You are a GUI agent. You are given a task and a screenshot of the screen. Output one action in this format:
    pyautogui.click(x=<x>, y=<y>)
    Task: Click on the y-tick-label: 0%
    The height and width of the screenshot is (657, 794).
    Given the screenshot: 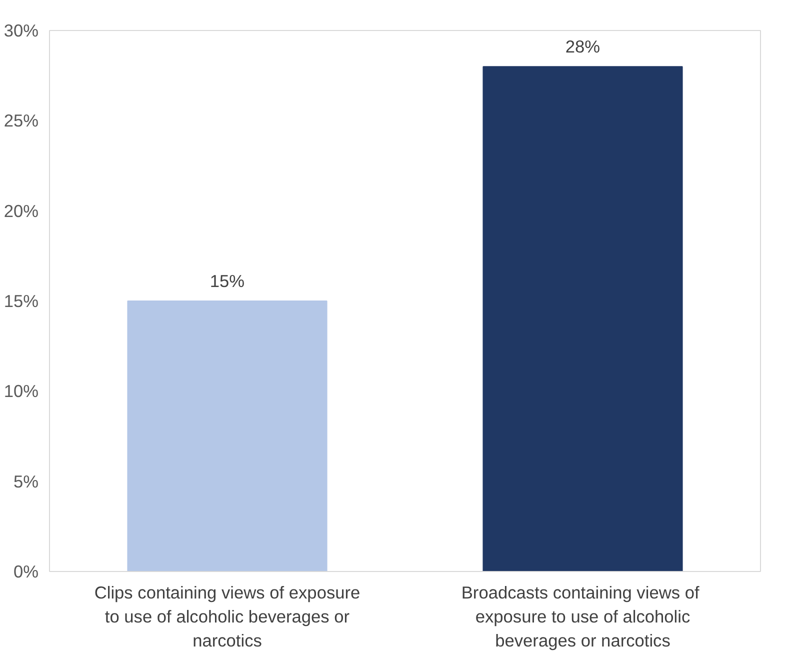 What is the action you would take?
    pyautogui.click(x=25, y=572)
    